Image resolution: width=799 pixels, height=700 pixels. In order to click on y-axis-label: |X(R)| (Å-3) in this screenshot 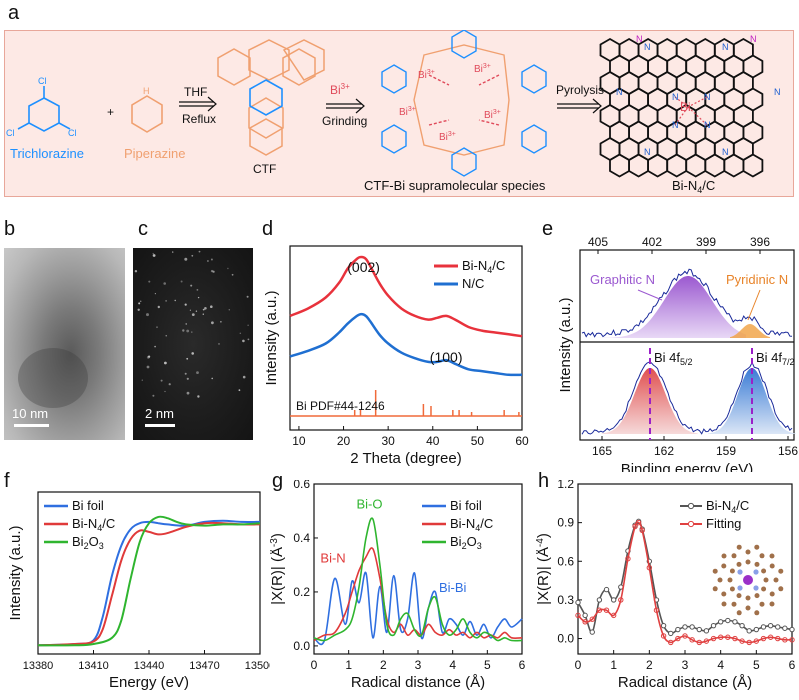, I will do `click(278, 569)`.